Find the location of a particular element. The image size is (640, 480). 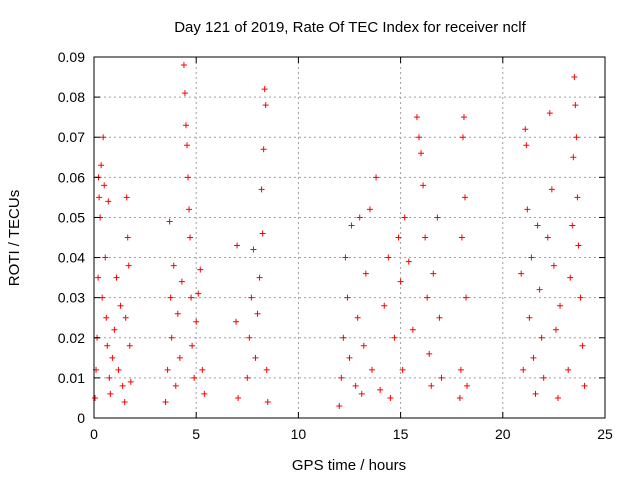

y-tick-label: 0.01 is located at coordinates (71, 378).